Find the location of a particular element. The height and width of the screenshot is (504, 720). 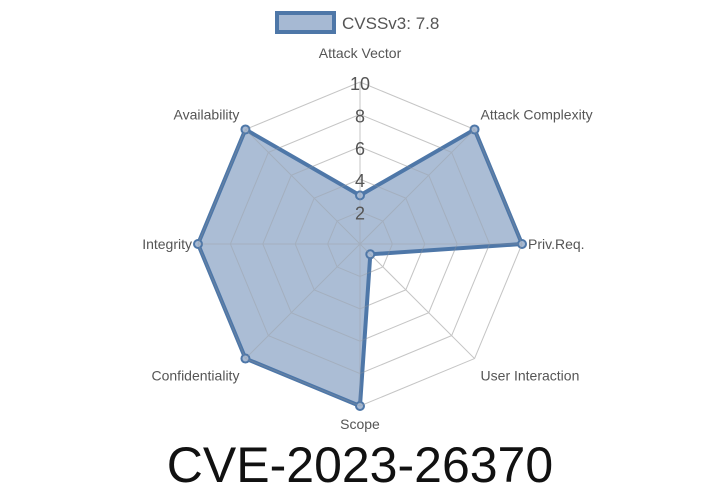

axis-label: Availability is located at coordinates (207, 114).